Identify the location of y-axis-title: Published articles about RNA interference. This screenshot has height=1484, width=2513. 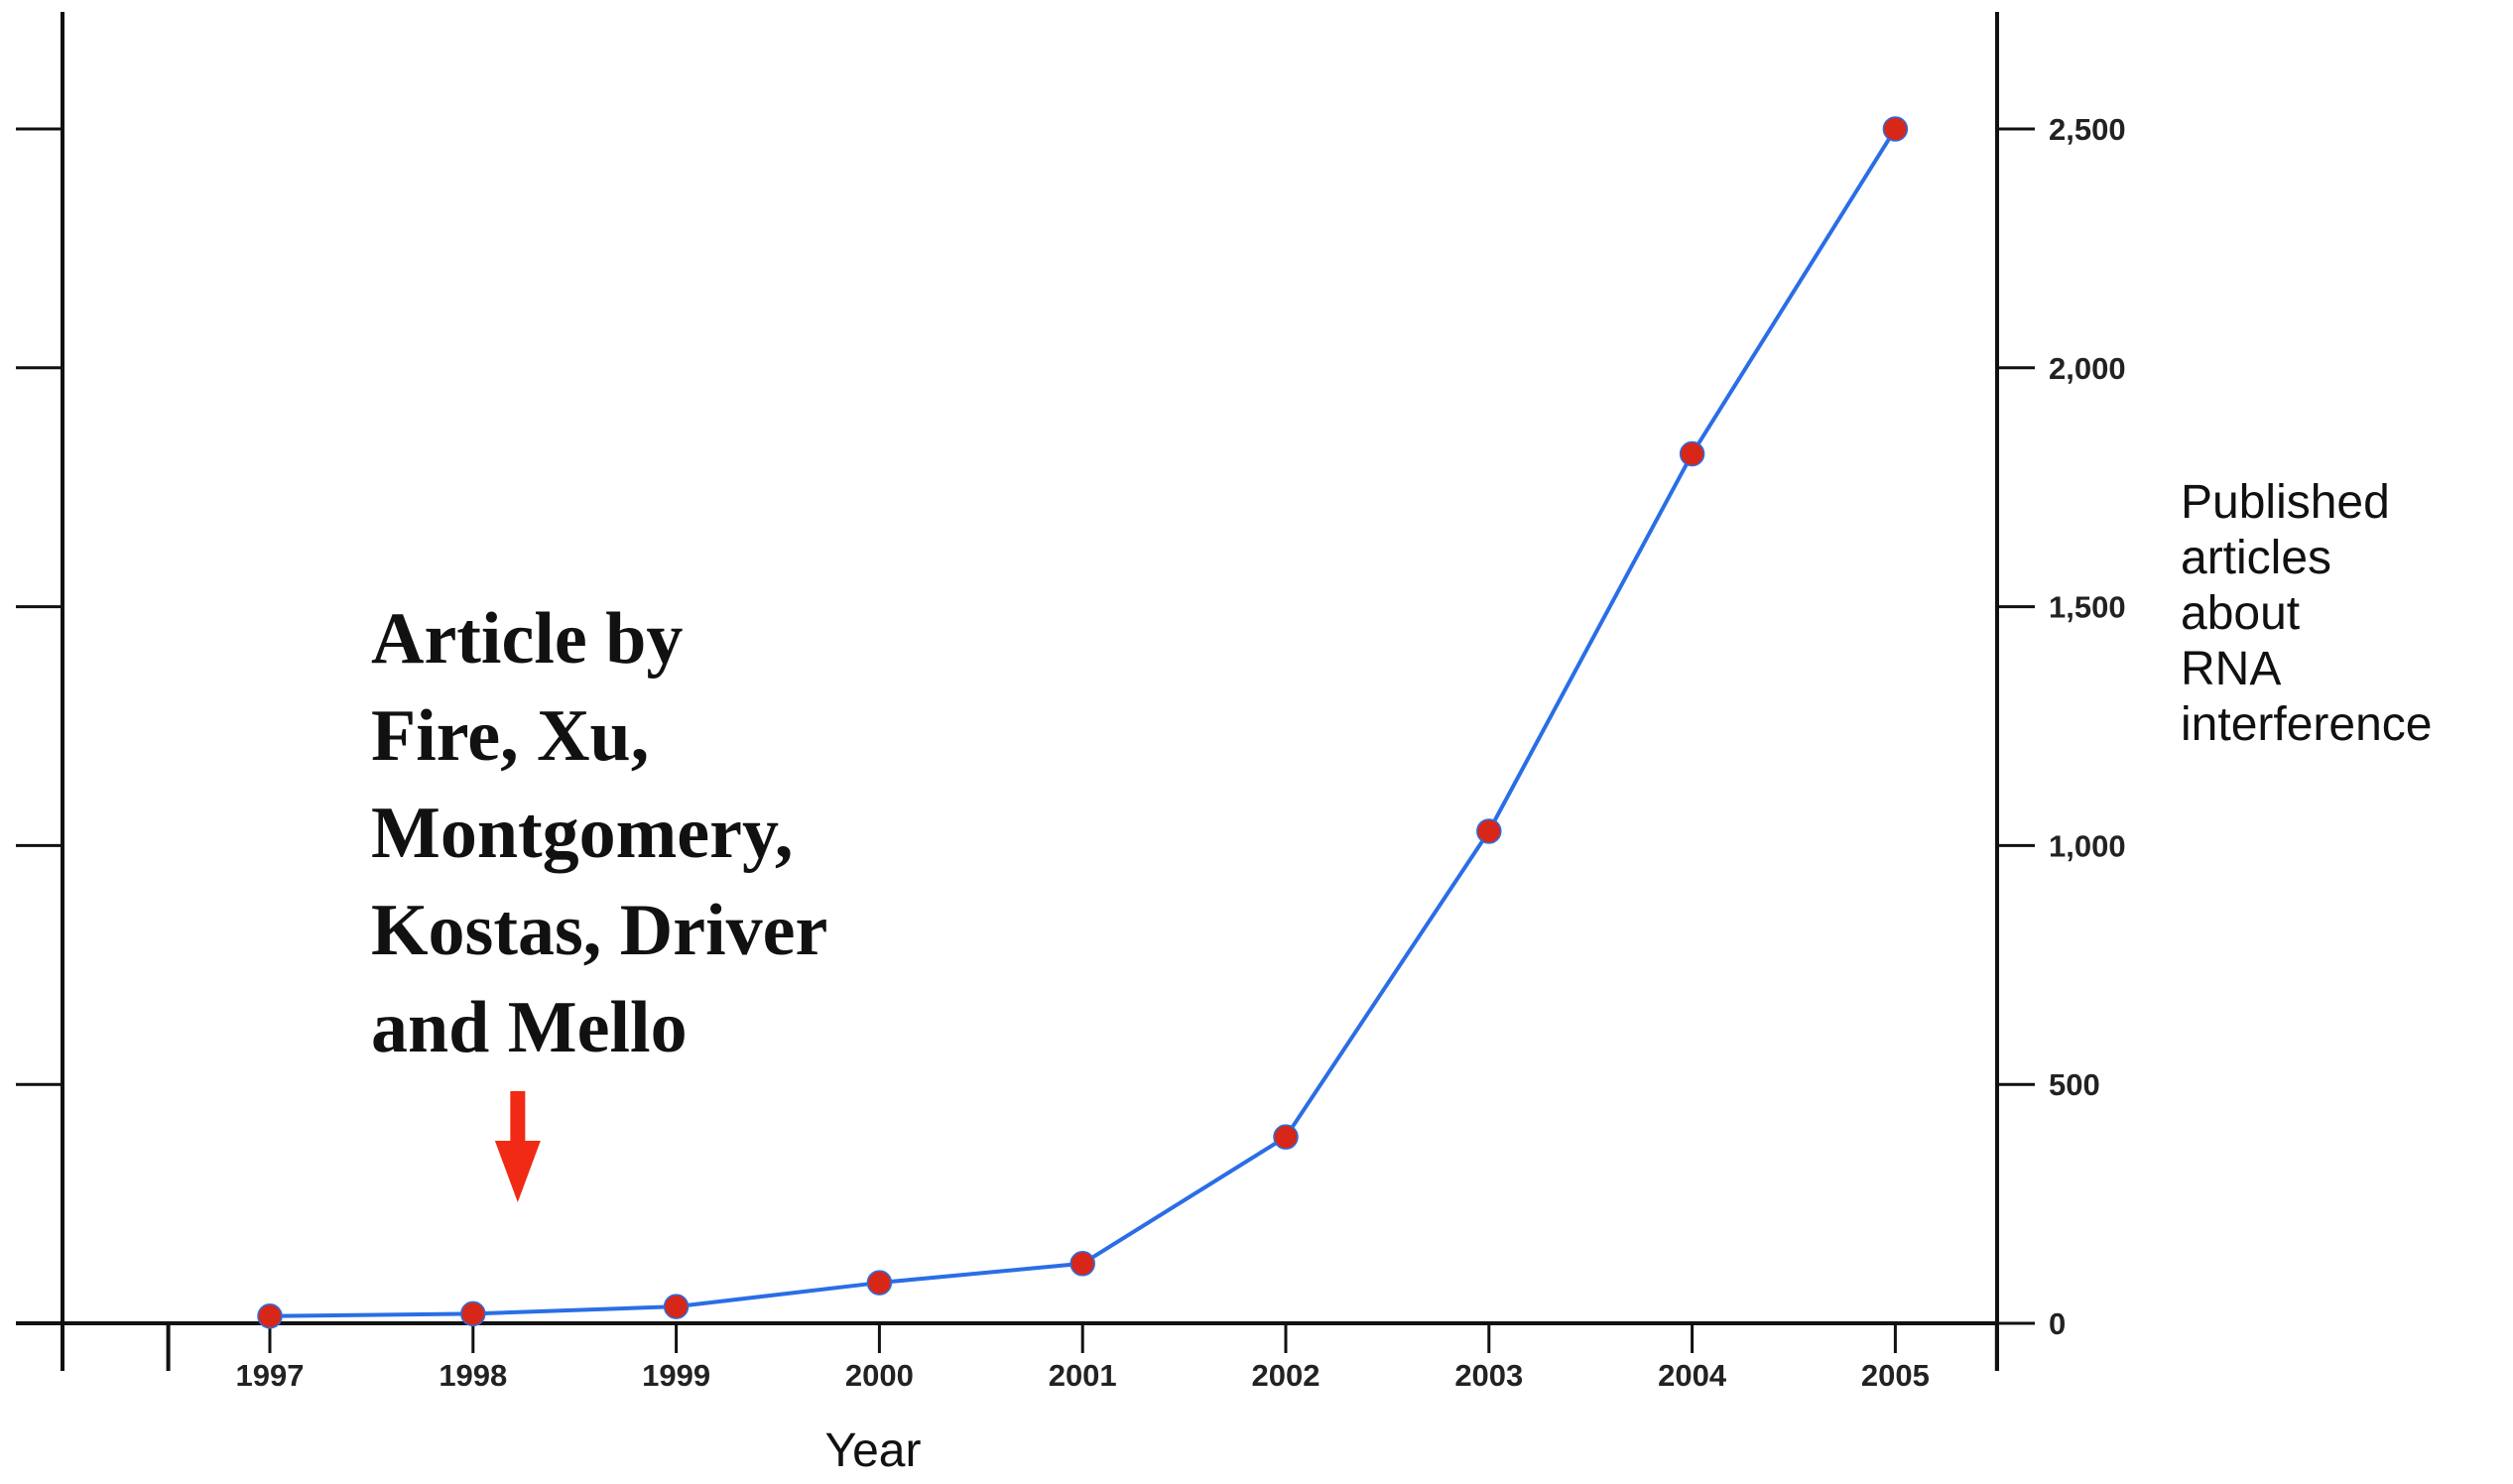
(2306, 613).